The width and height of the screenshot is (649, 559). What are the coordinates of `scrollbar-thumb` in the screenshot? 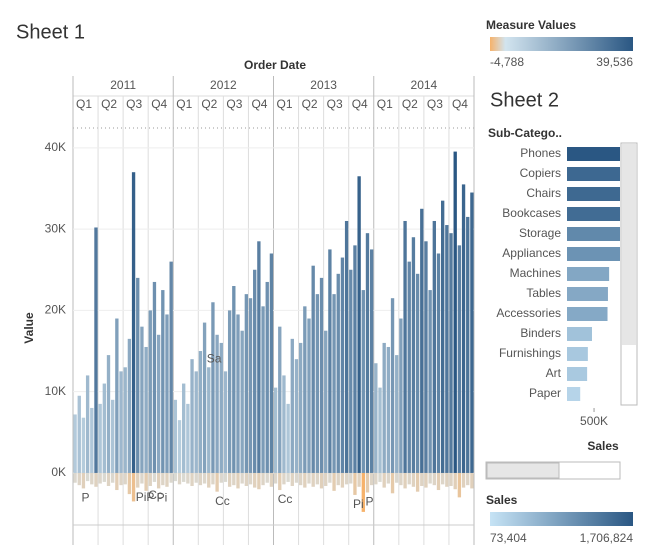 It's located at (629, 244).